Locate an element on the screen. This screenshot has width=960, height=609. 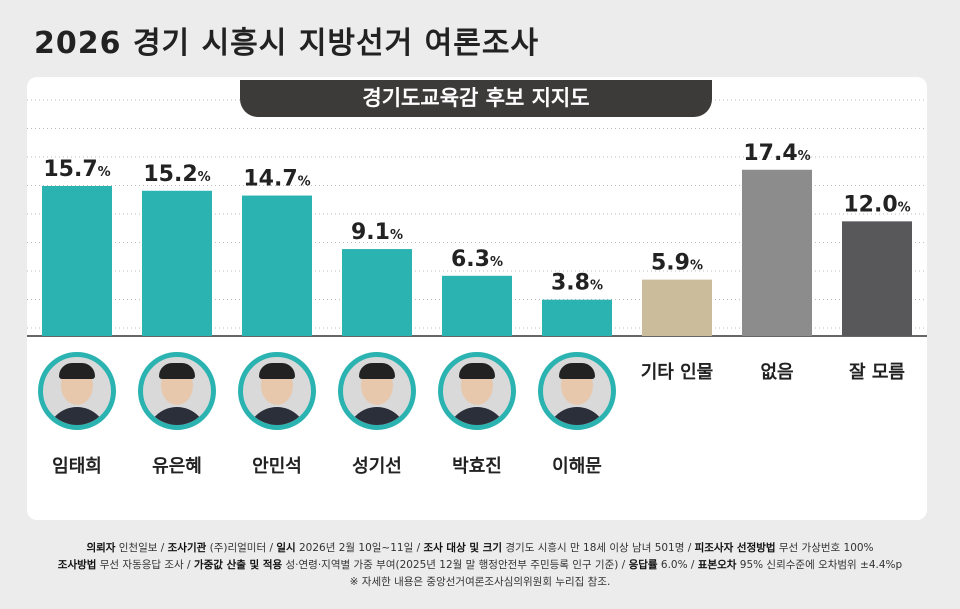
footnote-key: 의뢰자 is located at coordinates (101, 548).